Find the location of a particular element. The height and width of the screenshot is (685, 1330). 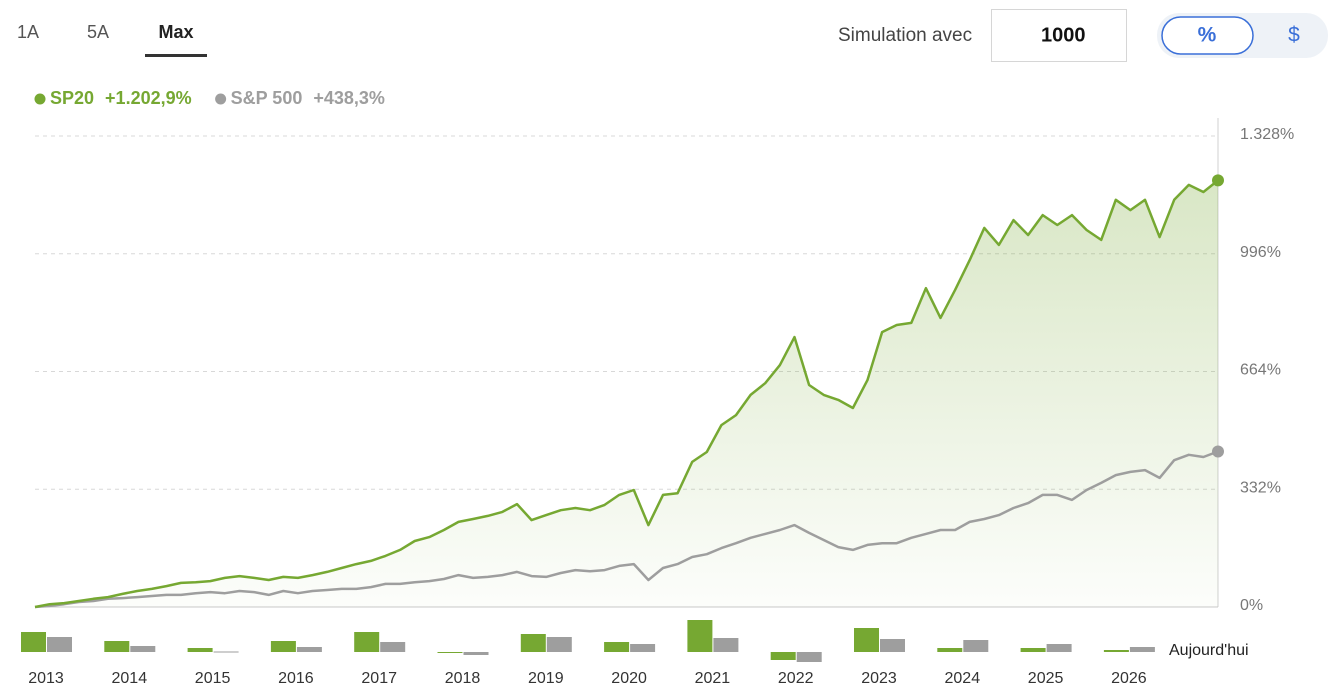

legend-name: SP20 is located at coordinates (72, 98).